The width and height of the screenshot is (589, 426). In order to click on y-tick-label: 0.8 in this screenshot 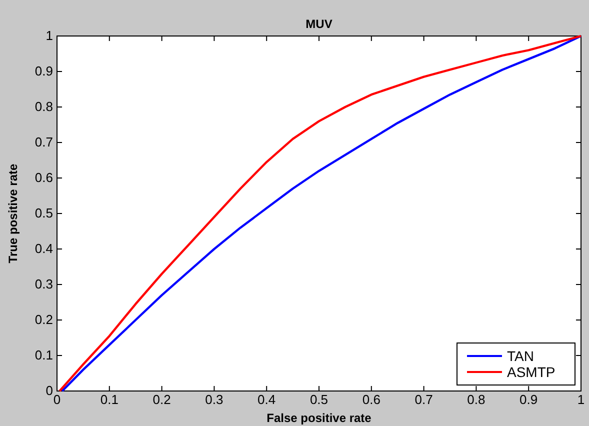, I will do `click(43, 106)`.